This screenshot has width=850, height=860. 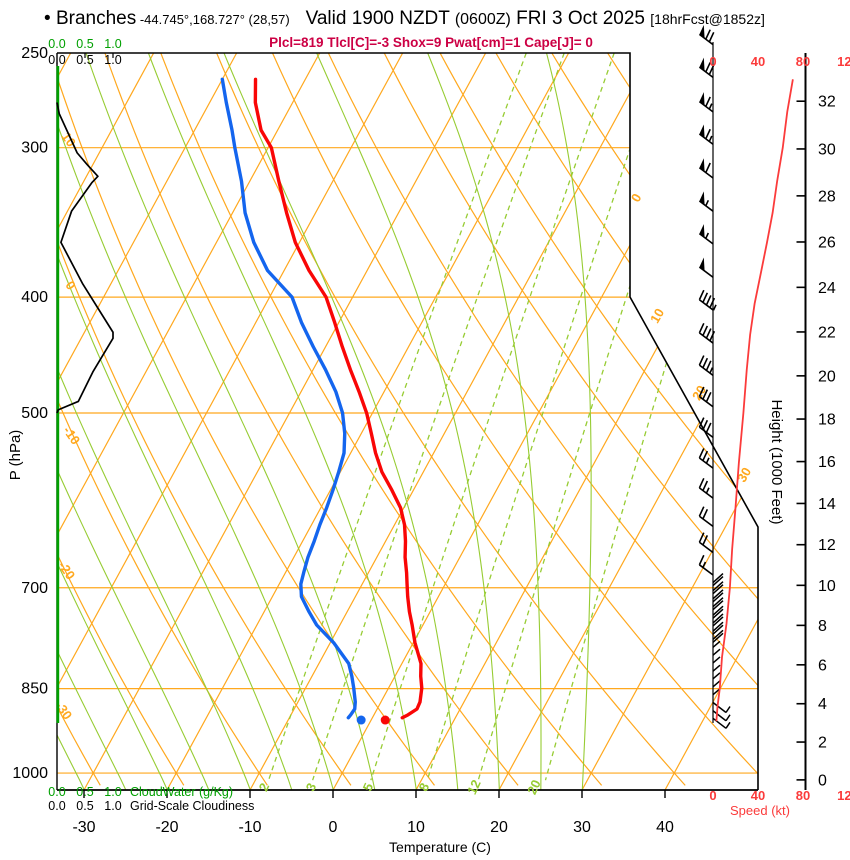 I want to click on station-name: Branches, so click(x=96, y=18).